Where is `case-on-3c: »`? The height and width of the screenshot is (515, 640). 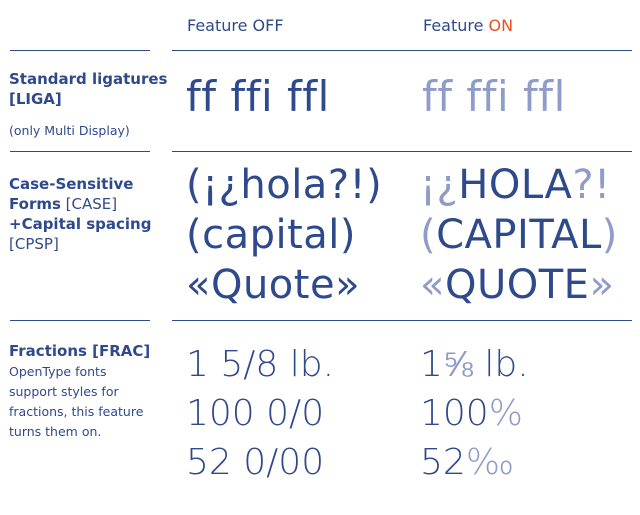
case-on-3c: » is located at coordinates (602, 285).